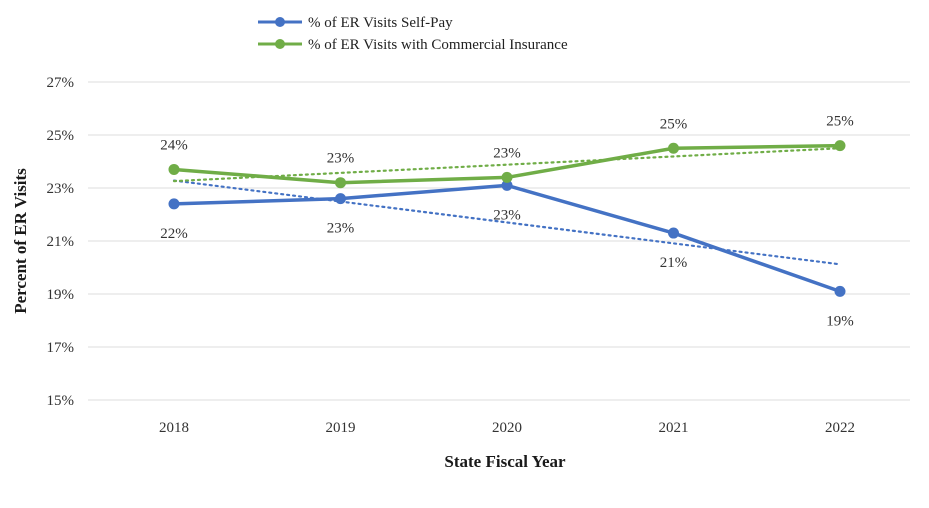 This screenshot has width=929, height=508. I want to click on y-tick-label: 15%, so click(61, 401).